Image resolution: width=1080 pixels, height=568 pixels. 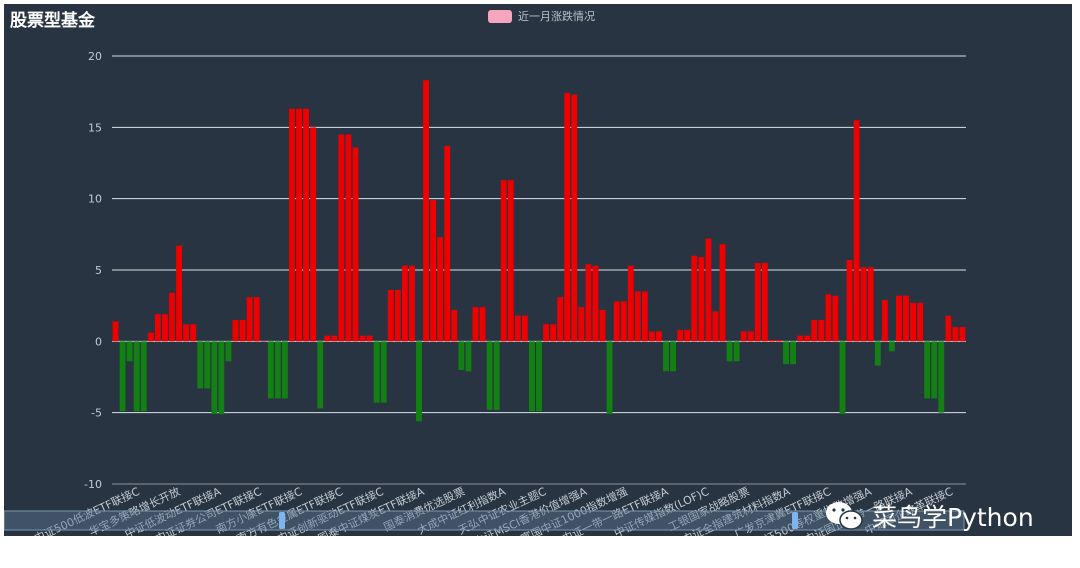 I want to click on zoom-handle-right, so click(x=795, y=520).